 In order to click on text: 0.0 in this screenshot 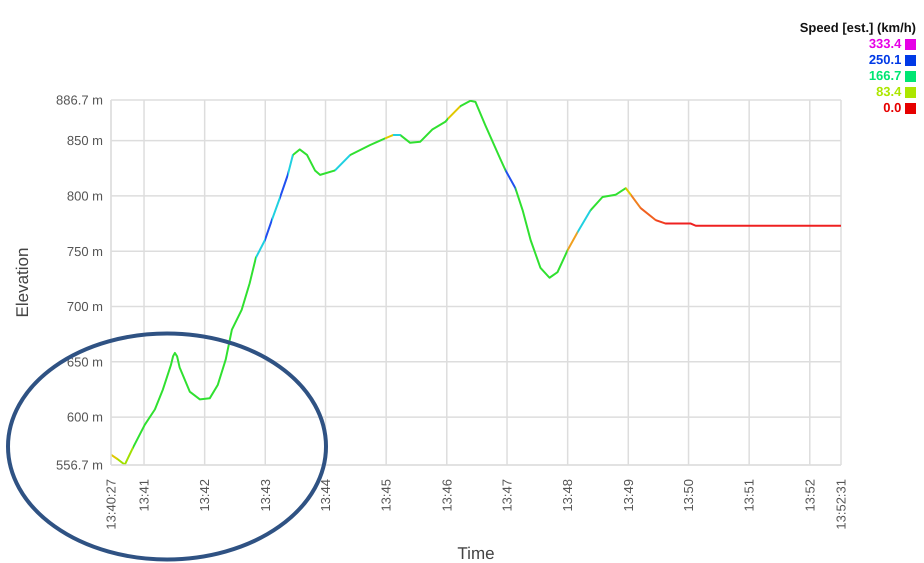, I will do `click(892, 108)`.